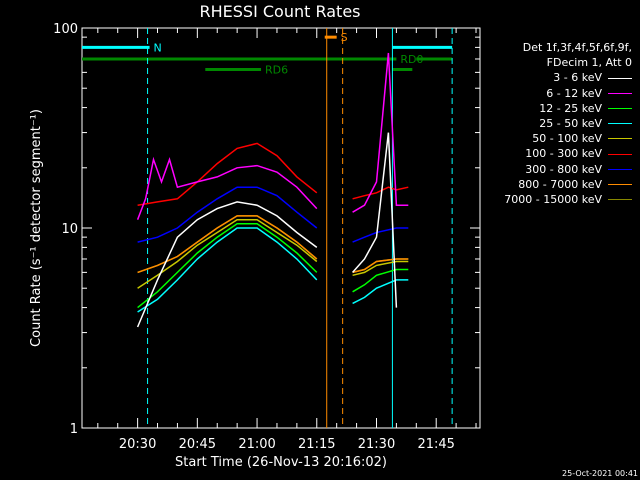 This screenshot has height=480, width=640. What do you see at coordinates (316, 444) in the screenshot?
I see `x-tick-label: 21:15` at bounding box center [316, 444].